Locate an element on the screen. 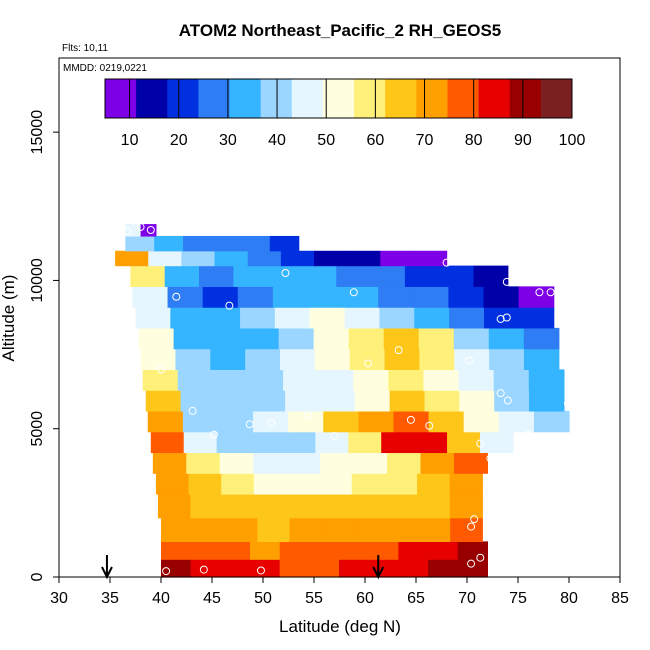 The image size is (650, 650). x-tick-label: 80 is located at coordinates (569, 598).